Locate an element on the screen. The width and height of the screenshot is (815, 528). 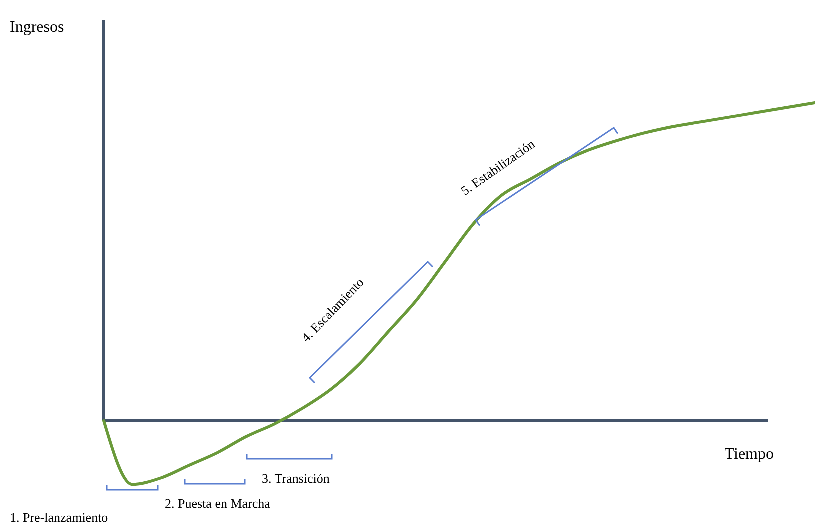
text: 1. Pre-lanzamiento is located at coordinates (59, 517).